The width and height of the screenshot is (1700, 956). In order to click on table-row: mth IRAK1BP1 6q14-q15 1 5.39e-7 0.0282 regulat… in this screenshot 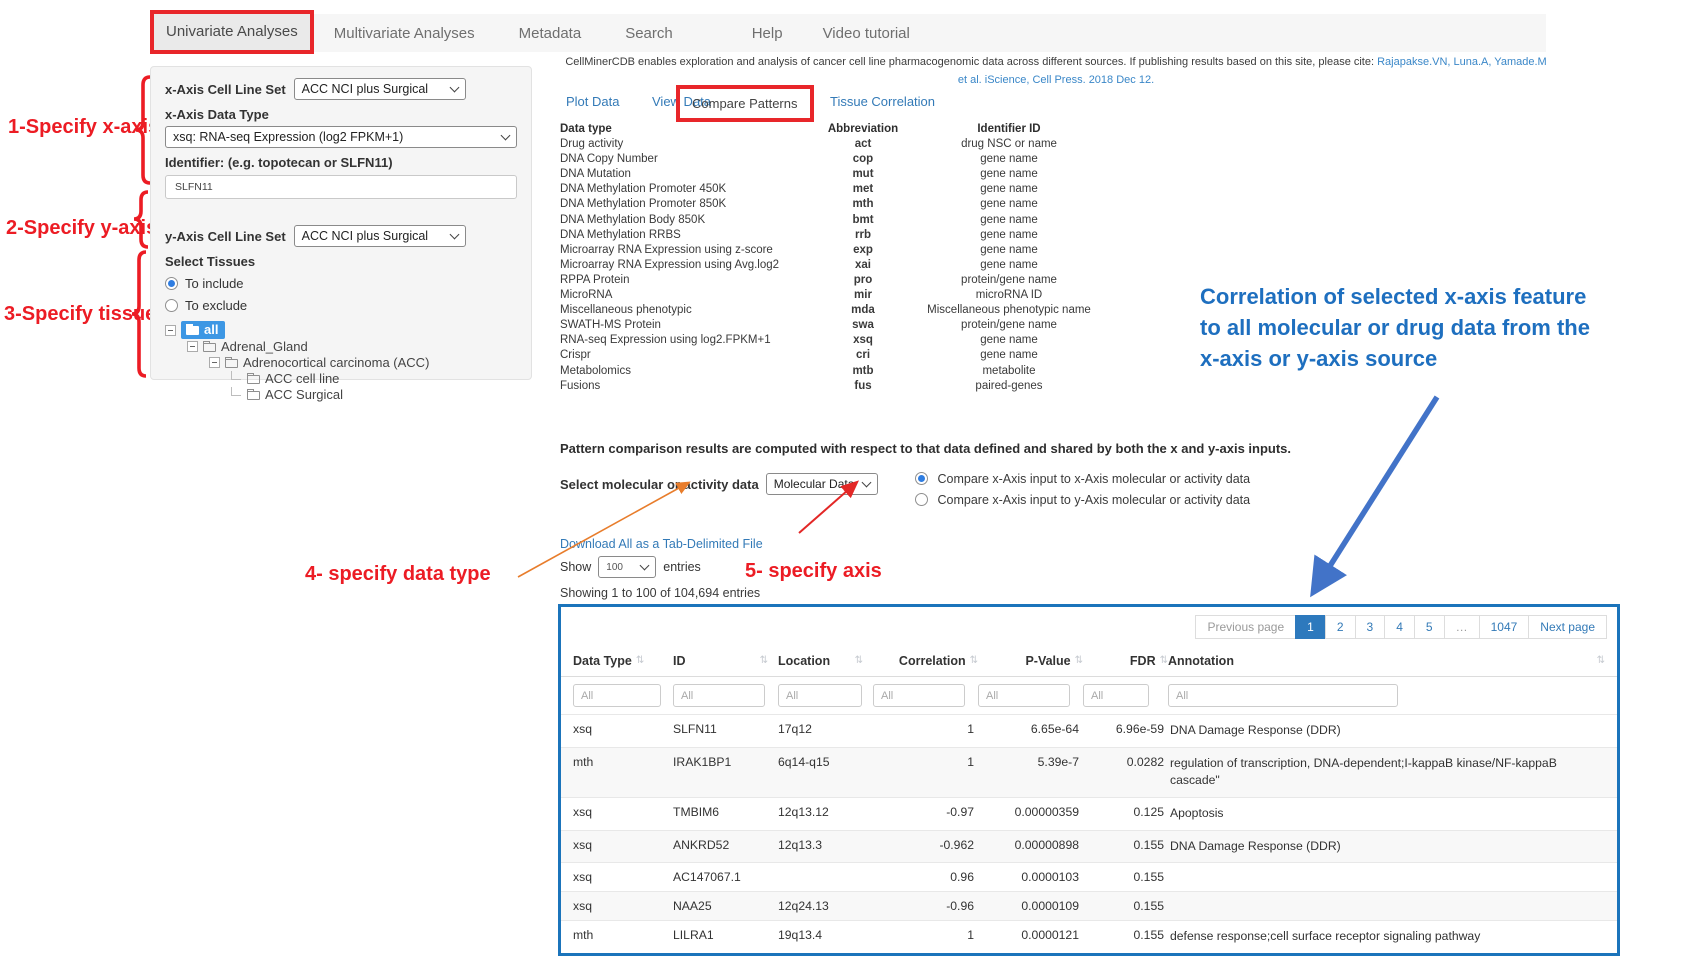, I will do `click(1089, 772)`.